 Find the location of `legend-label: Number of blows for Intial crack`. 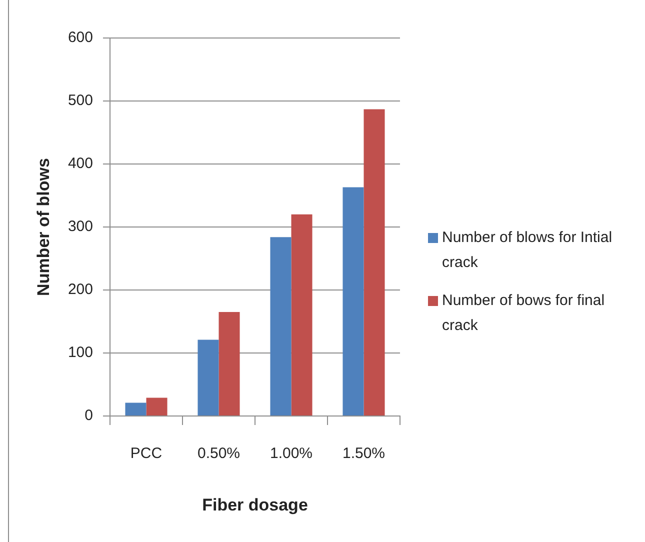

legend-label: Number of blows for Intial crack is located at coordinates (528, 250).